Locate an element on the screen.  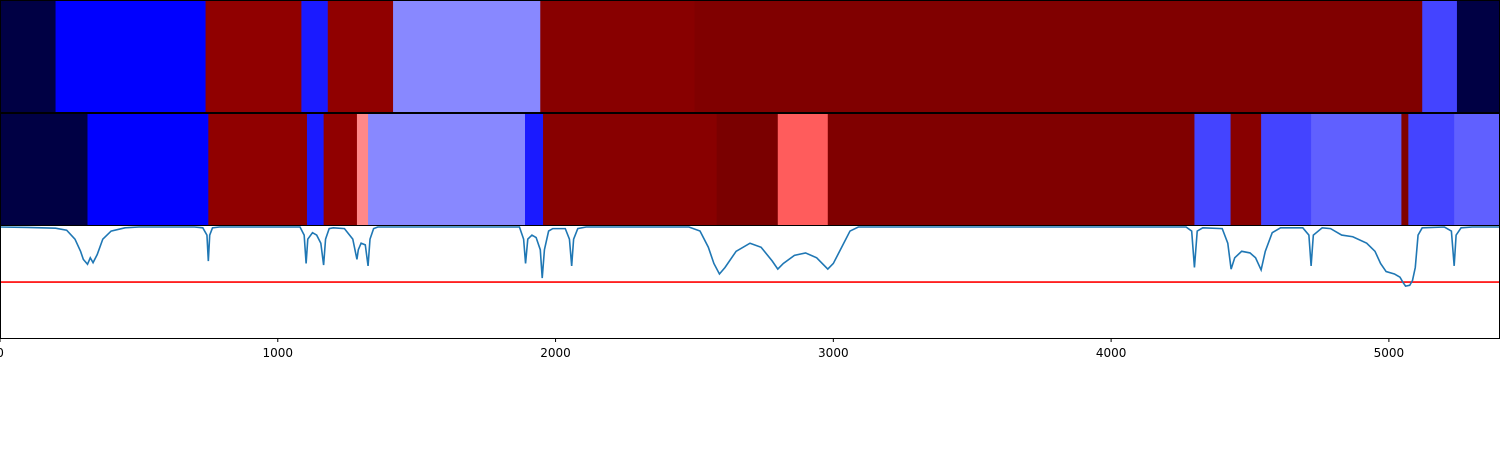
x-tick-label-2000: 2000 is located at coordinates (555, 353).